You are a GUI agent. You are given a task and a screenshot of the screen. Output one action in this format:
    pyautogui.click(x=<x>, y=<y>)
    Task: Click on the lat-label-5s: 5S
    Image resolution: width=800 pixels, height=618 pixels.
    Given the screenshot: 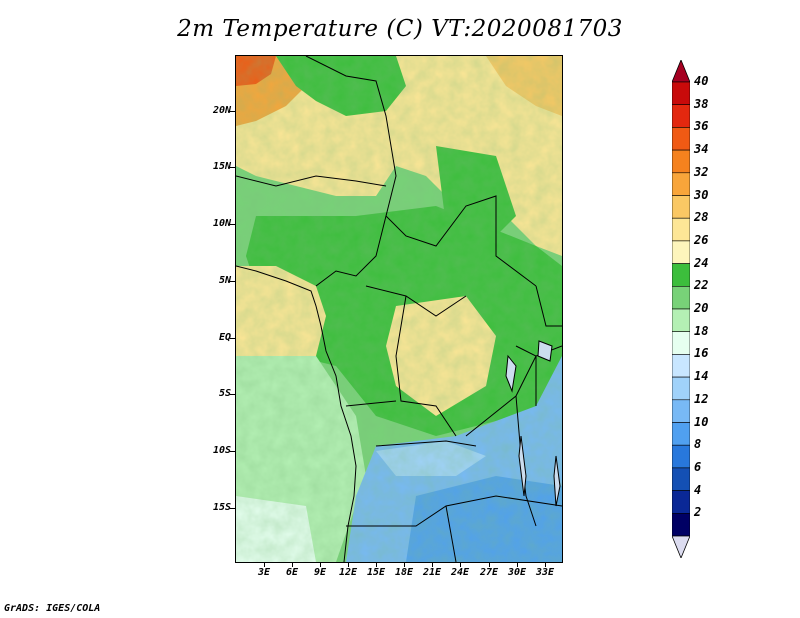 What is the action you would take?
    pyautogui.click(x=224, y=393)
    